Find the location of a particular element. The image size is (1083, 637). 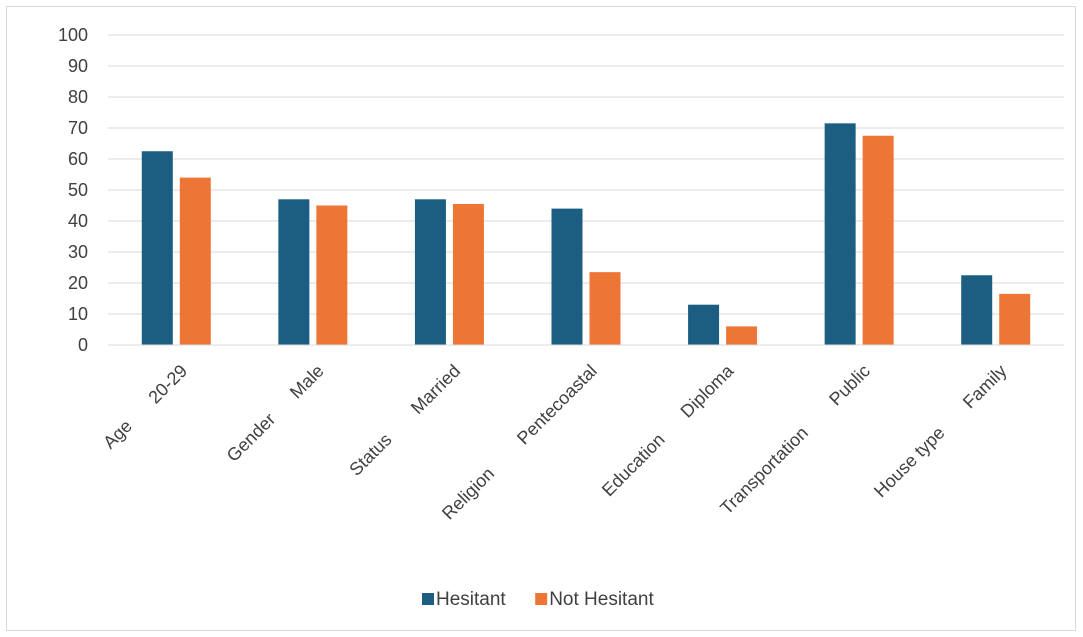

x-category-value-label: 20-29 is located at coordinates (167, 384).